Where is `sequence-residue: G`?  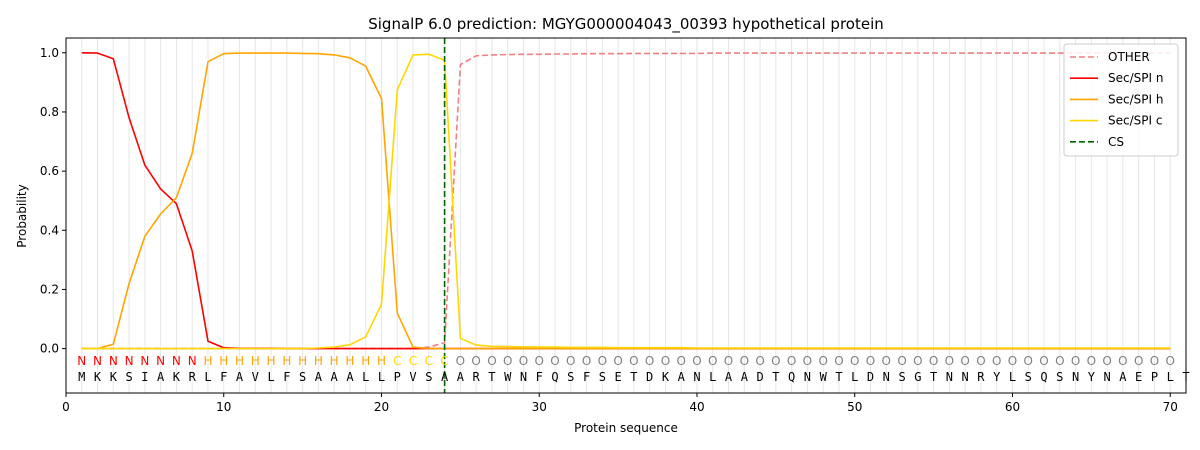 sequence-residue: G is located at coordinates (917, 377).